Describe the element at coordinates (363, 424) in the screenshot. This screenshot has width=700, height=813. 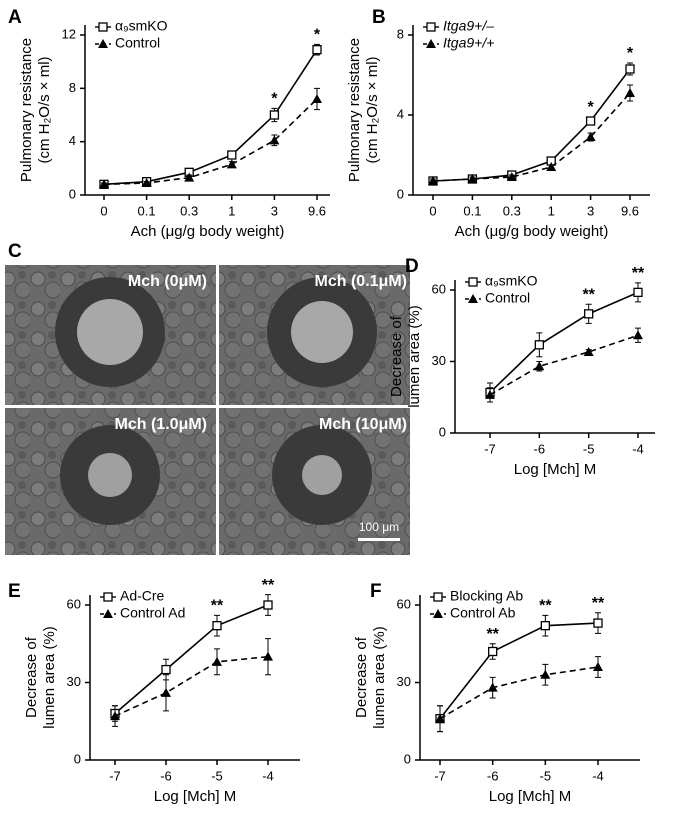
I see `caption: Mch (10μM)` at that location.